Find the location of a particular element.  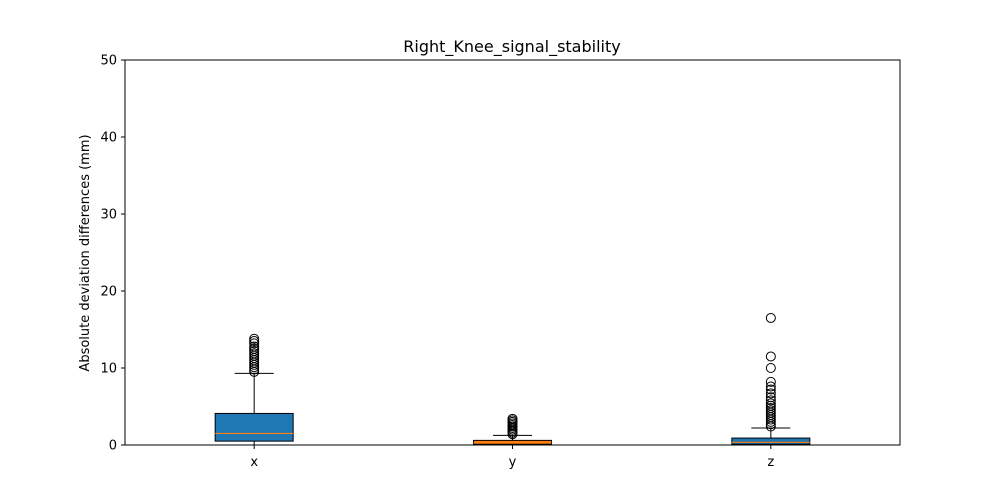

y-tick-label: 30 is located at coordinates (108, 215).